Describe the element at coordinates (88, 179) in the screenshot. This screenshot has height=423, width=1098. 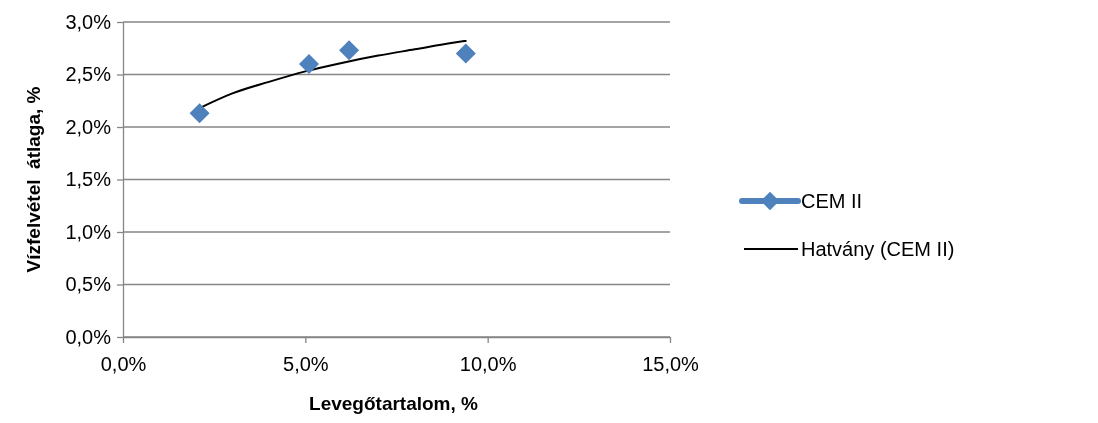
I see `y-tick-label: 1,5%` at that location.